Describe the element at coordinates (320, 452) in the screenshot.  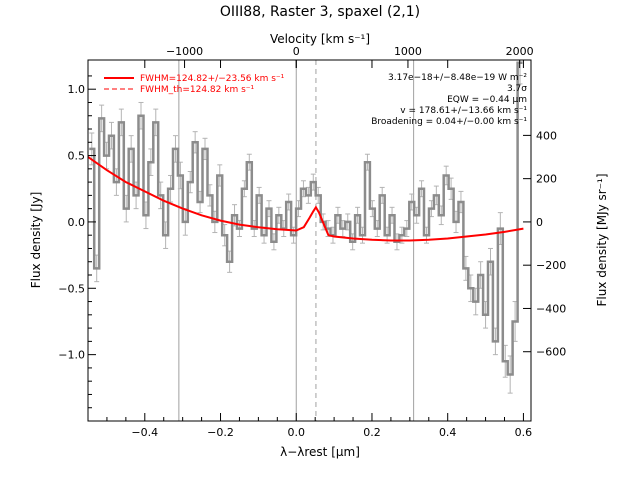
I see `x-axis-label: λ−λrest [μm]` at that location.